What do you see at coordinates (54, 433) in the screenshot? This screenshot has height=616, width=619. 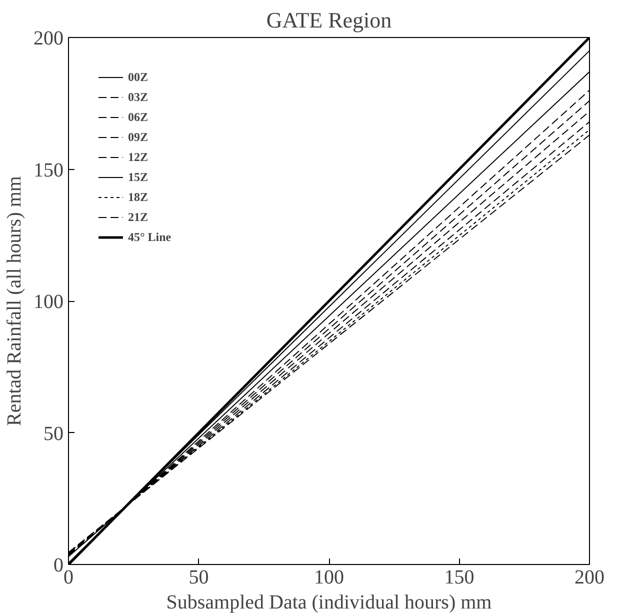 I see `y-tick-label: 50` at bounding box center [54, 433].